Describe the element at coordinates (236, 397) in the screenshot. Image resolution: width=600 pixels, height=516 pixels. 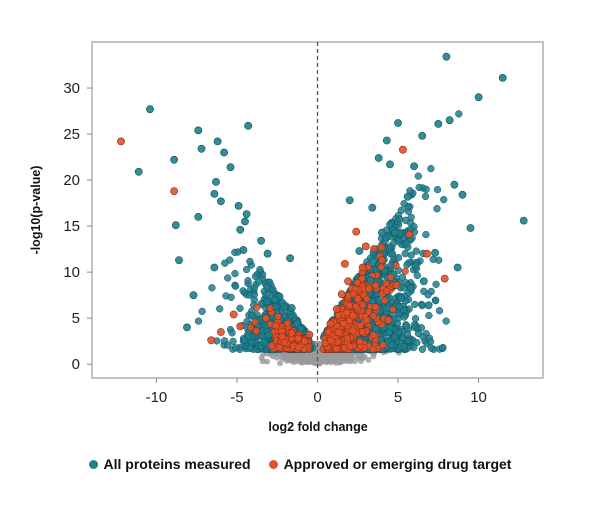
I see `x-tick-label: -5` at that location.